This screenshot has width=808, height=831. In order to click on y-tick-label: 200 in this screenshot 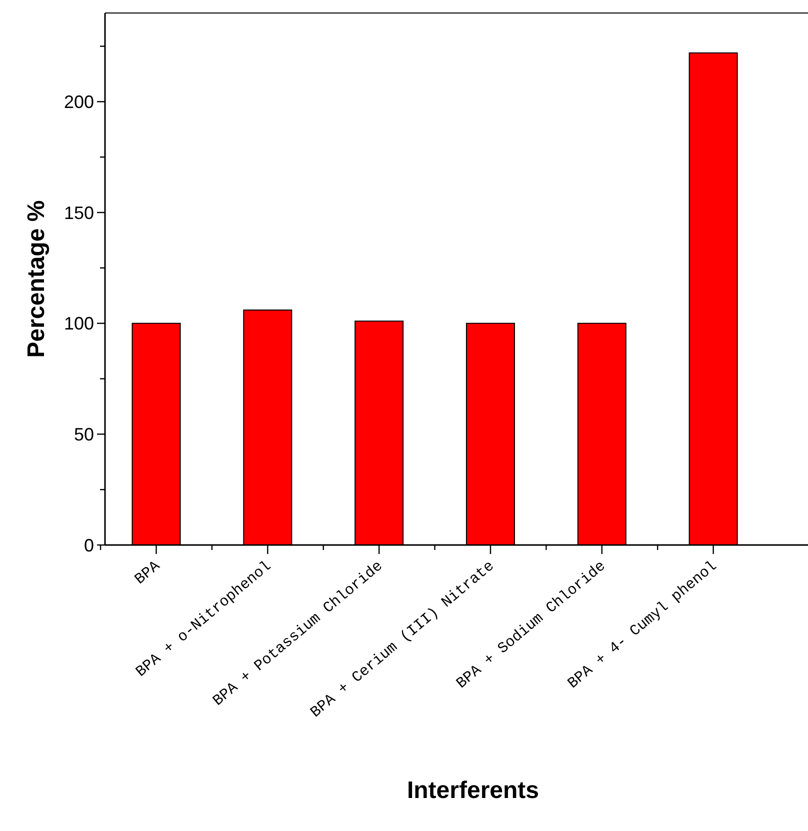, I will do `click(79, 102)`.